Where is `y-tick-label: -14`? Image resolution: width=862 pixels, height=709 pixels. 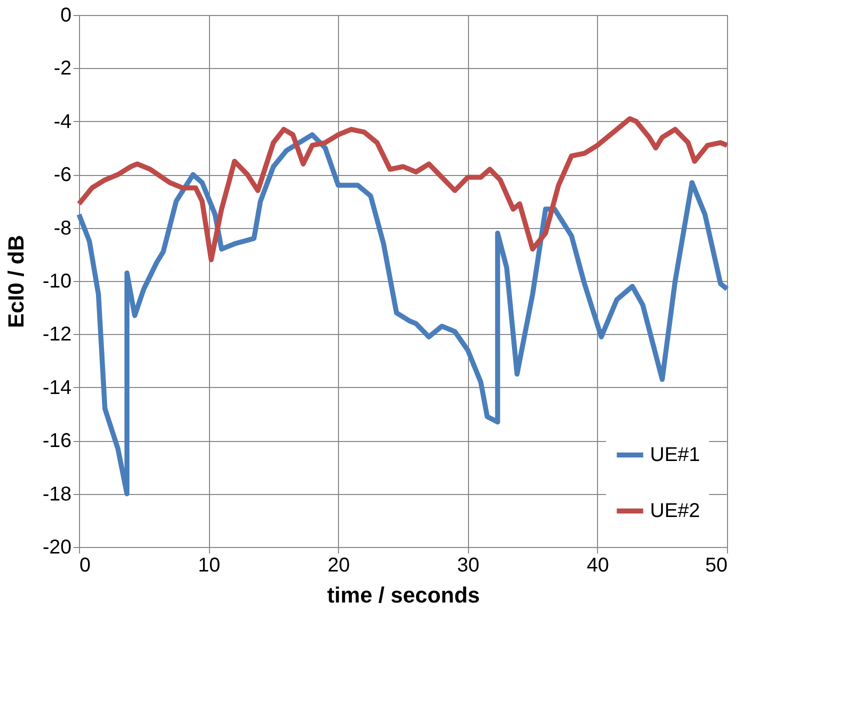
y-tick-label: -14 is located at coordinates (57, 387).